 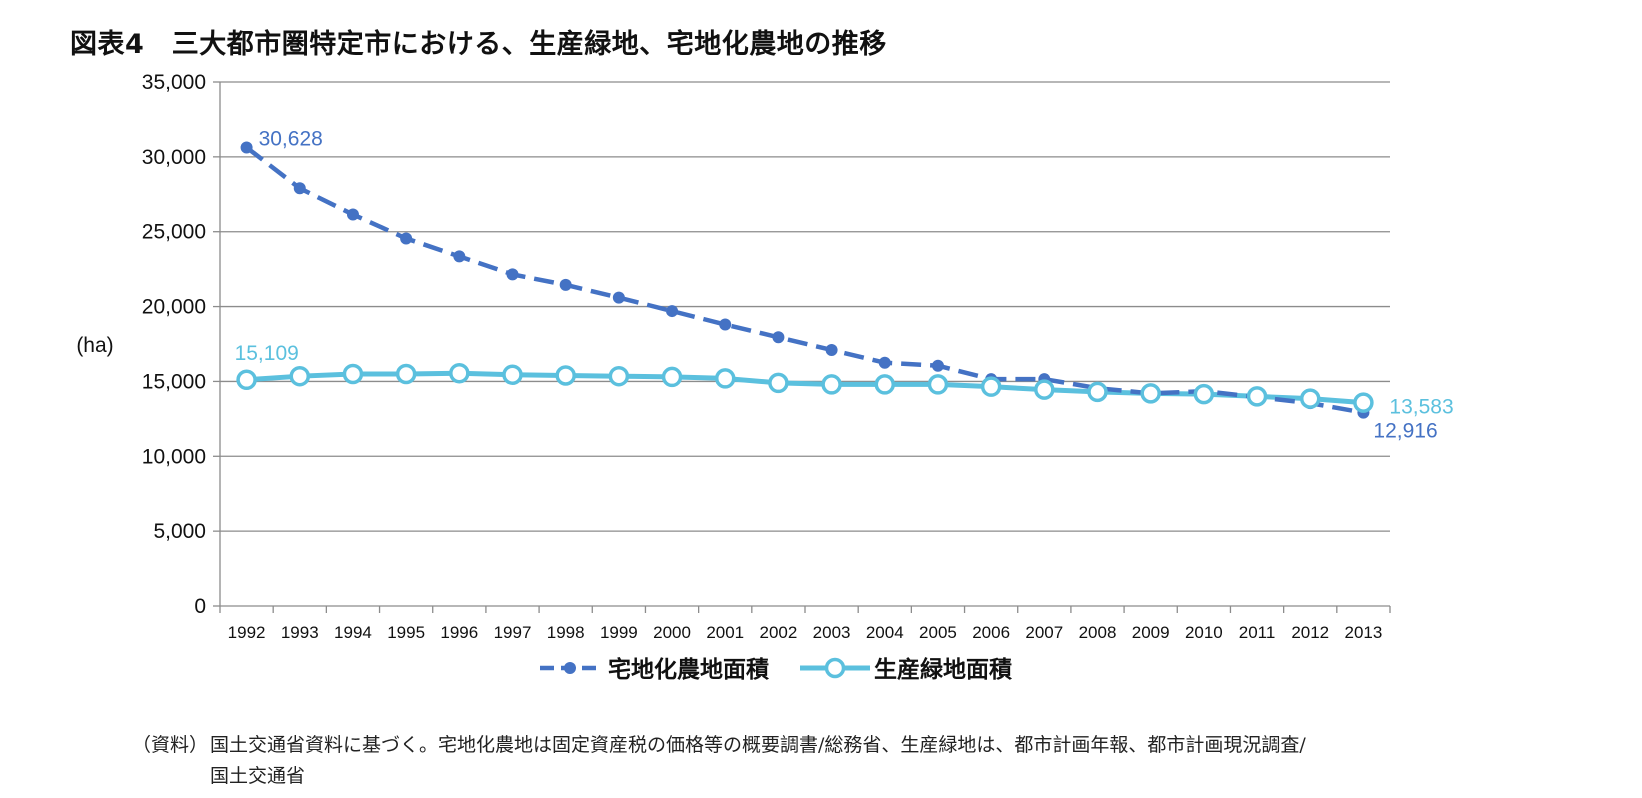 What do you see at coordinates (174, 157) in the screenshot?
I see `y-tick-label: 30,000` at bounding box center [174, 157].